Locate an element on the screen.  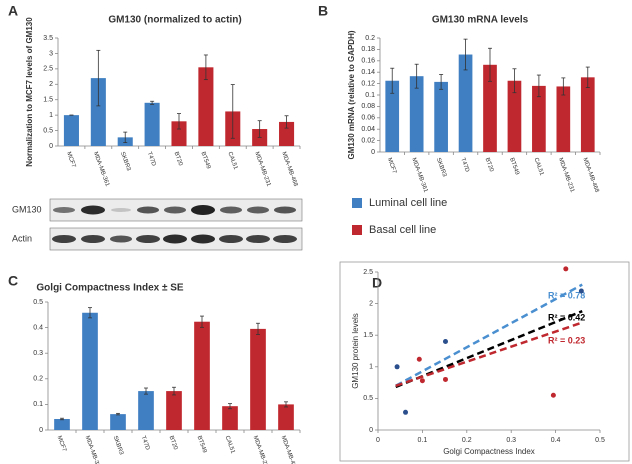
y-tick-label: 2 is located at coordinates (371, 303).